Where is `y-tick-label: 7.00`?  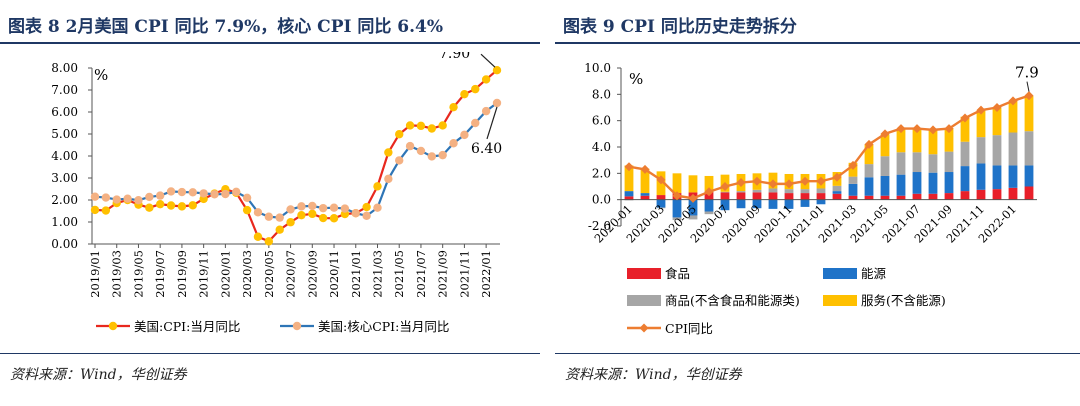
y-tick-label: 7.00 is located at coordinates (64, 90).